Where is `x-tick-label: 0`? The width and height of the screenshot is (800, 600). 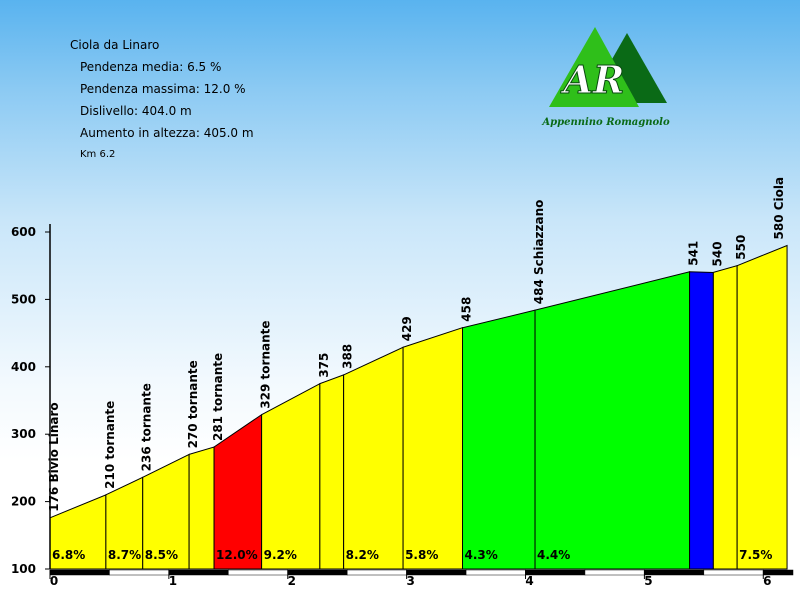
x-tick-label: 0 is located at coordinates (54, 581).